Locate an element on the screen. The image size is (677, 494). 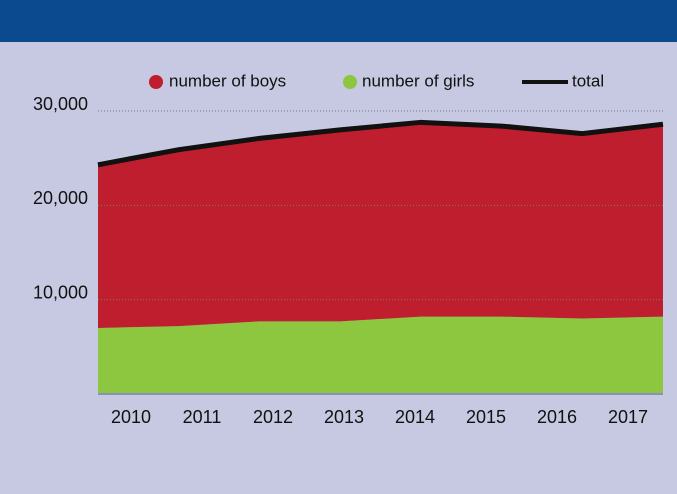
title-bar is located at coordinates (338, 21).